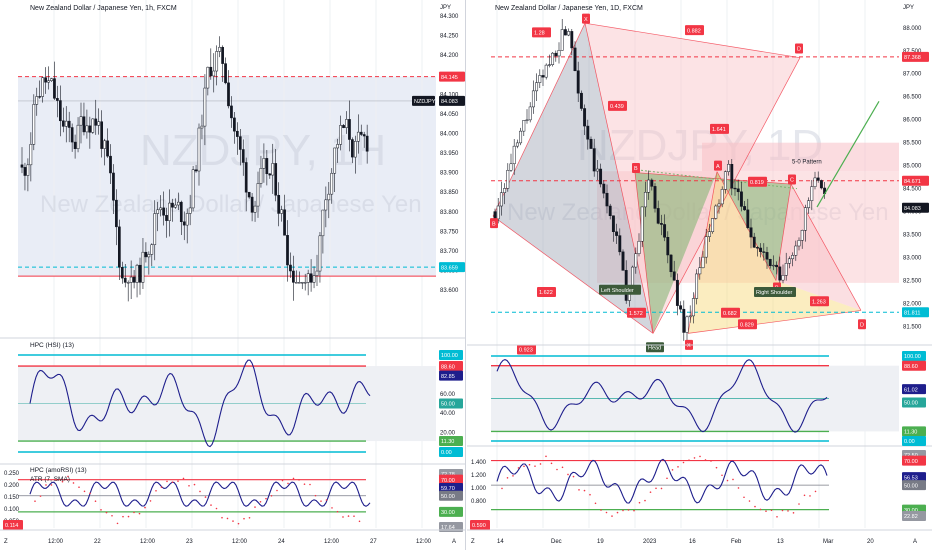 This screenshot has height=550, width=932. I want to click on watermark-name: New Zealand Dollar / Japanese Yen, so click(231, 204).